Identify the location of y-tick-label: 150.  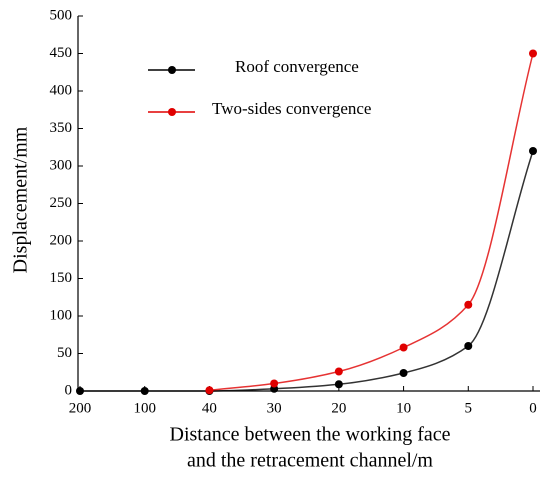
(61, 278).